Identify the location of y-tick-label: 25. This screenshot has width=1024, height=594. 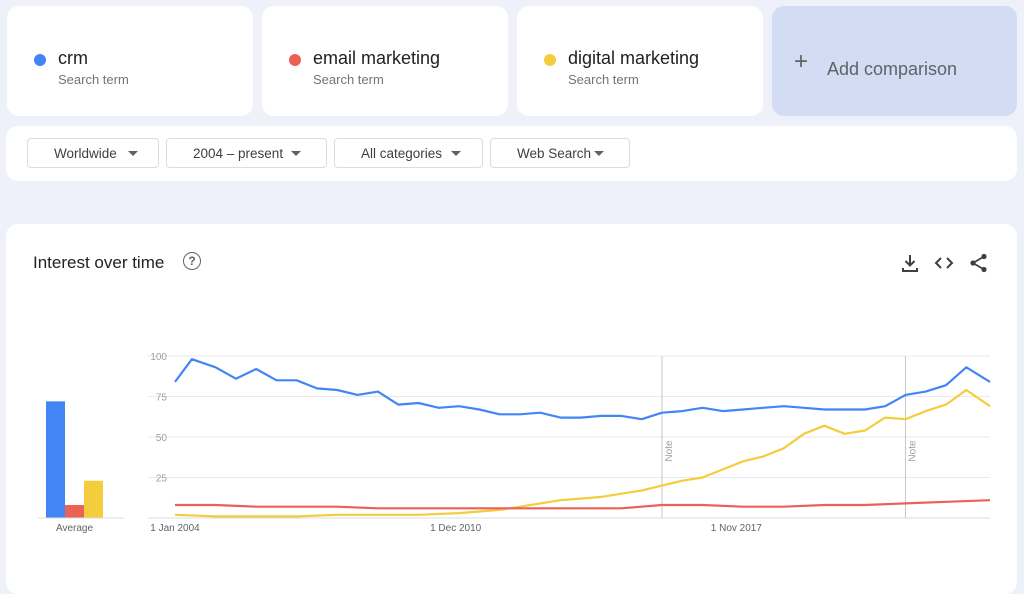
(162, 479).